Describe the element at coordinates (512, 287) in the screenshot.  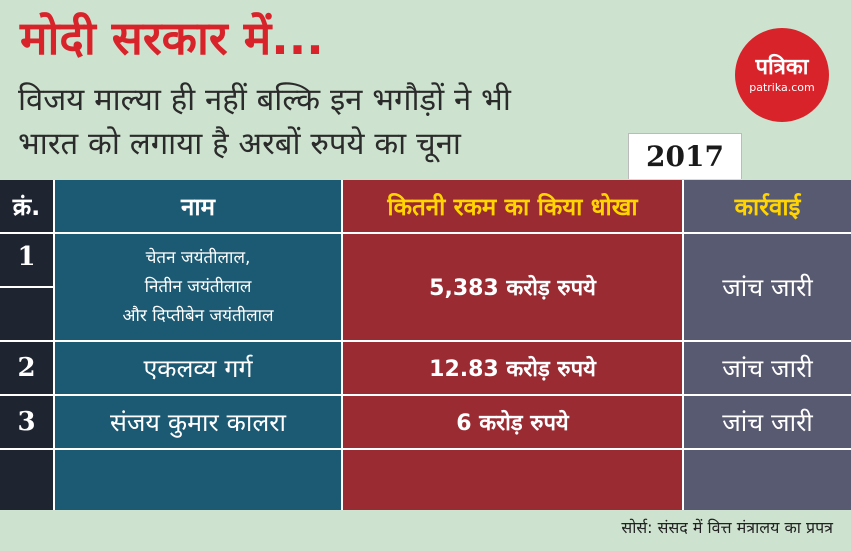
I see `row-1-amount: 5,383 करोड़ रुपये` at that location.